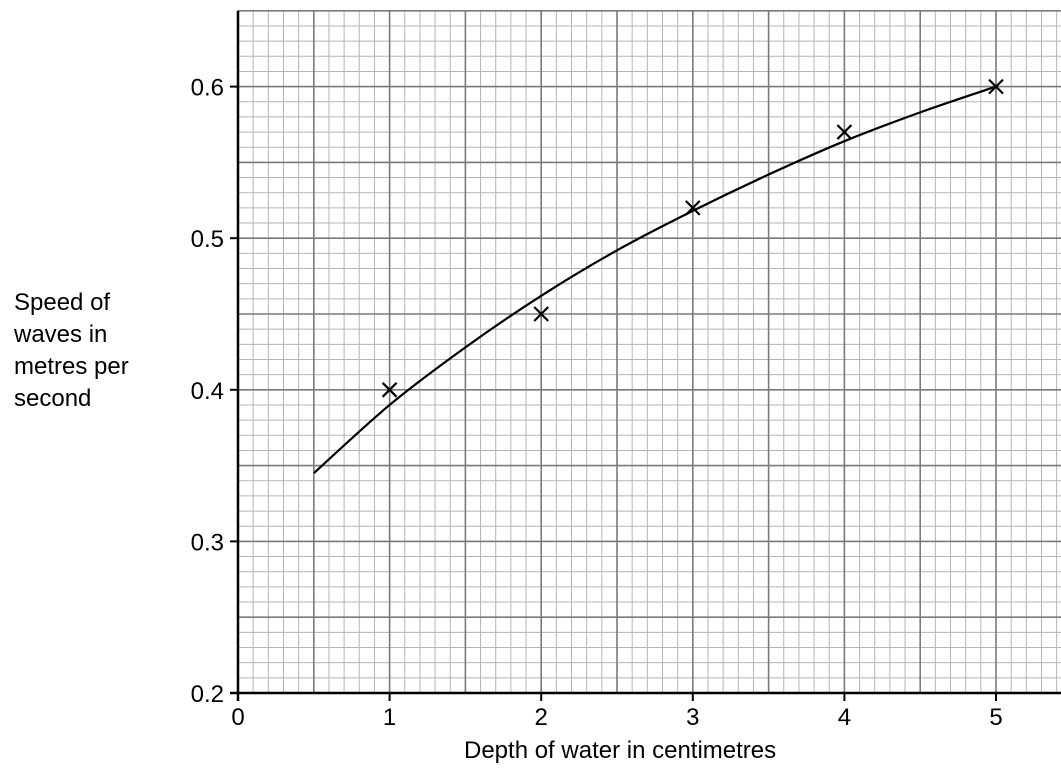 Image resolution: width=1061 pixels, height=772 pixels. Describe the element at coordinates (541, 717) in the screenshot. I see `x-tick-label: 2` at that location.